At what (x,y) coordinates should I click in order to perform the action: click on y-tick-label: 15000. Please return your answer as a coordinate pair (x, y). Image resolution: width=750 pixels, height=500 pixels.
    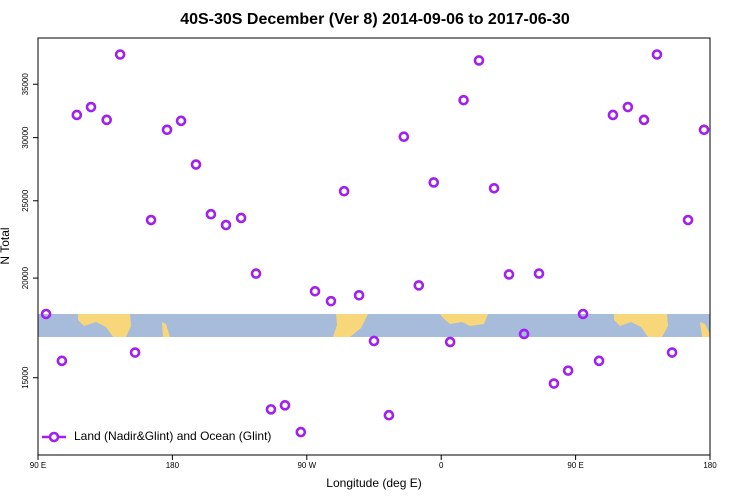
    Looking at the image, I should click on (25, 377).